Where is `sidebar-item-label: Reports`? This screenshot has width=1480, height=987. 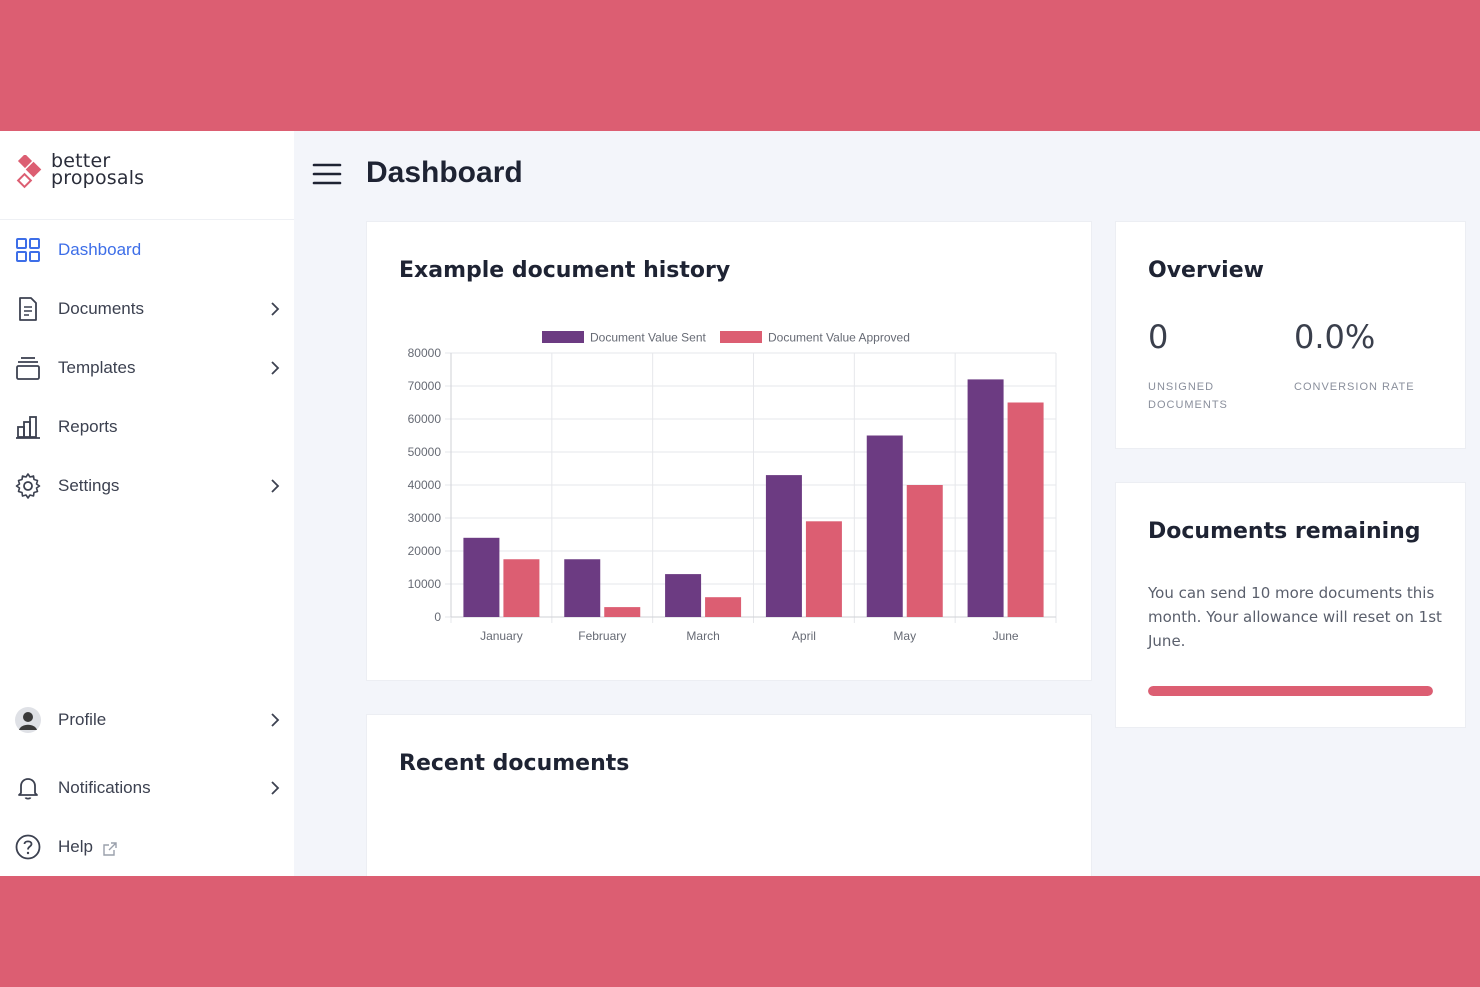 sidebar-item-label: Reports is located at coordinates (88, 426).